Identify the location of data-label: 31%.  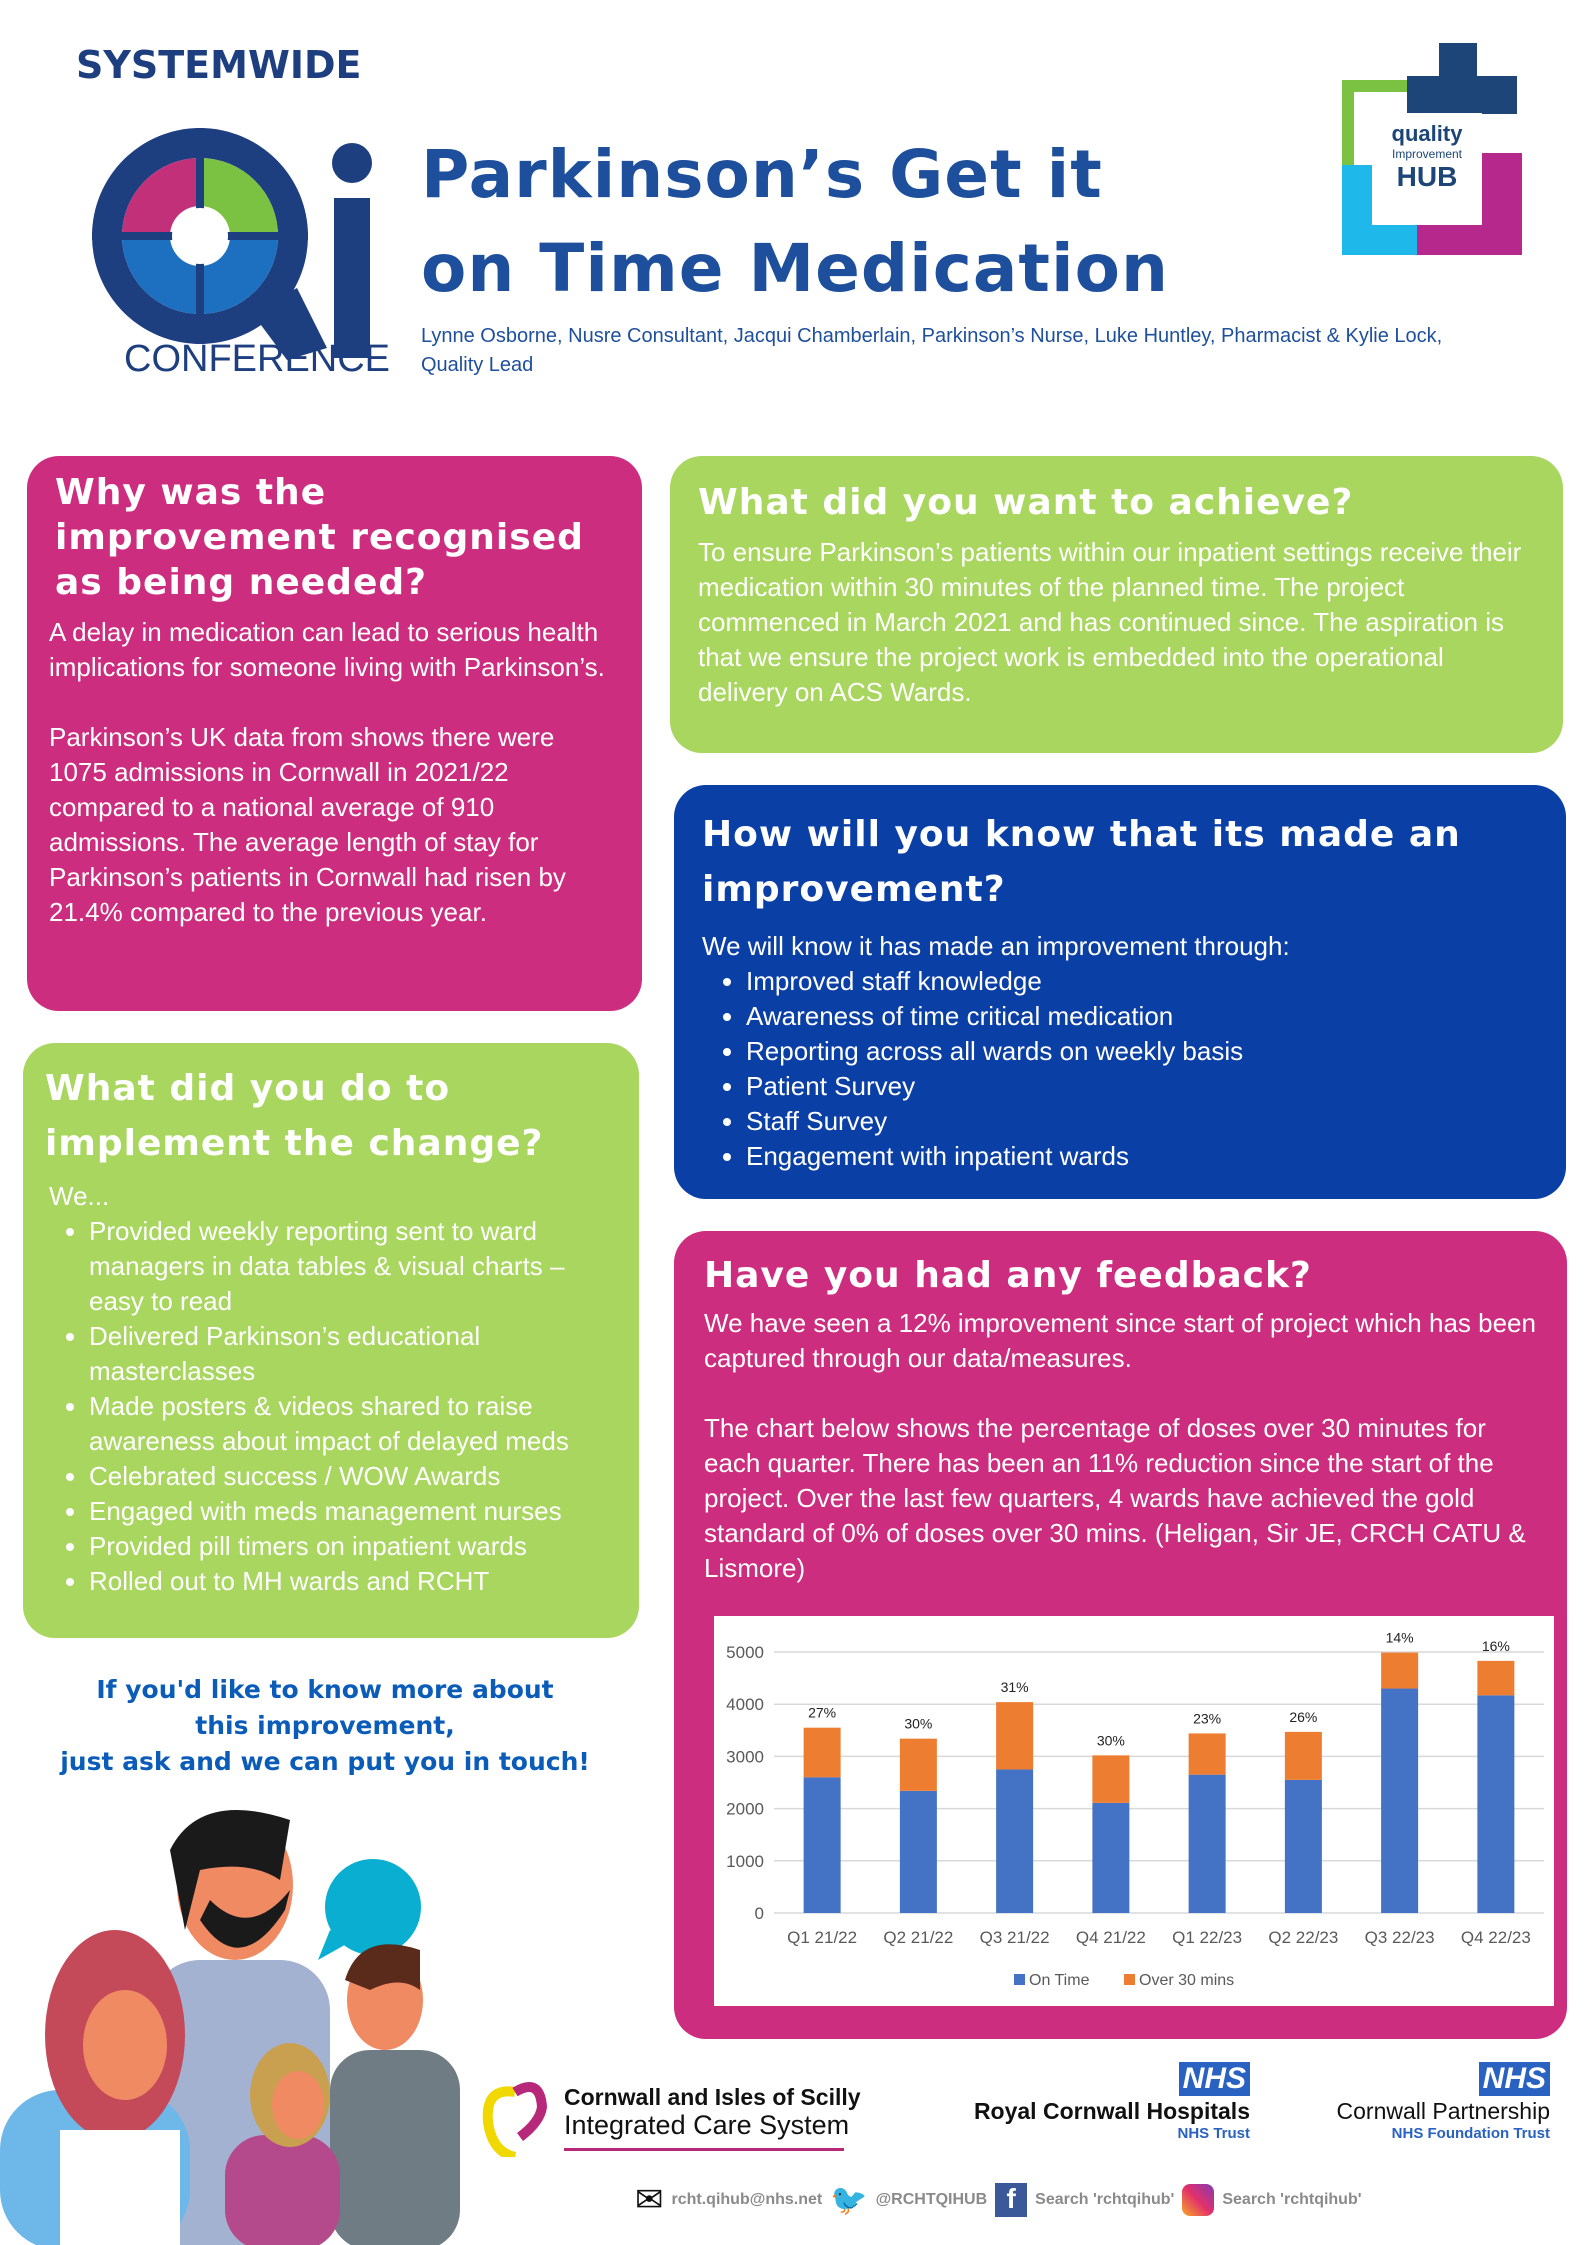
(1015, 1687).